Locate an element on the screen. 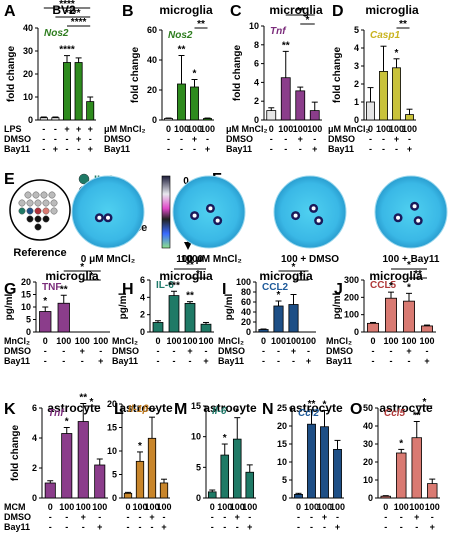 The height and width of the screenshot is (557, 472). y-tick-label: 5 is located at coordinates (356, 30).